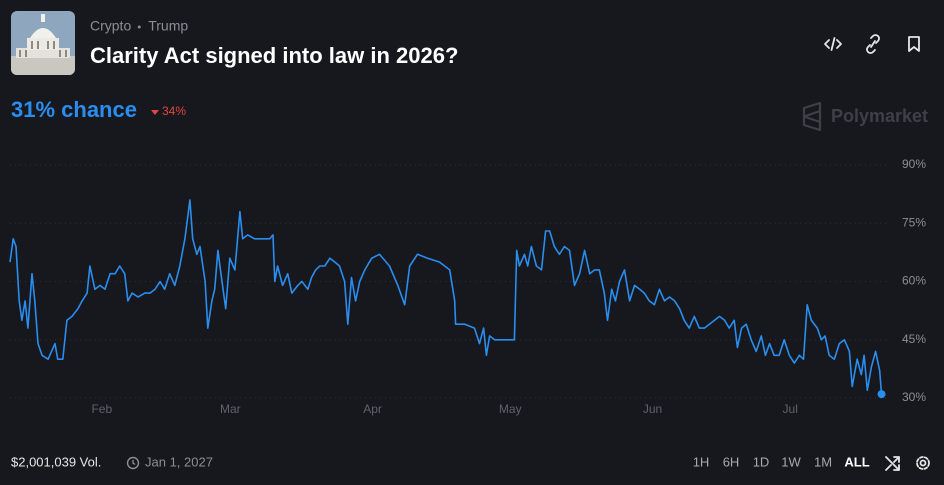 The width and height of the screenshot is (944, 485). Describe the element at coordinates (881, 394) in the screenshot. I see `end-marker` at that location.